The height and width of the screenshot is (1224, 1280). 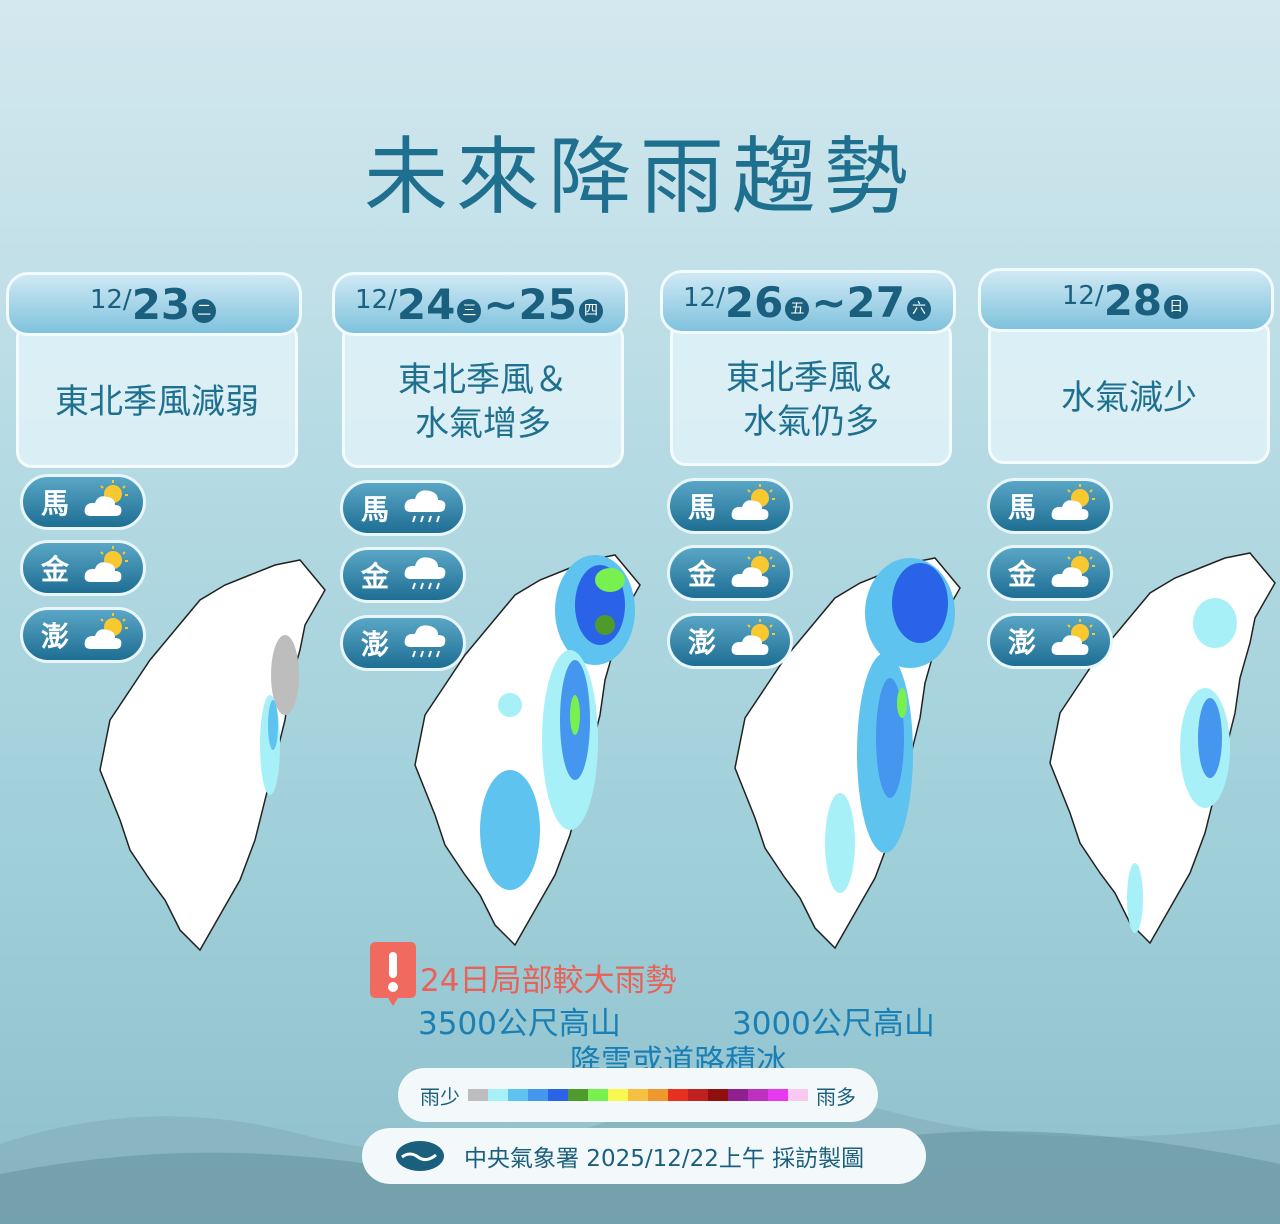 I want to click on forecast-description: 東北季風＆ 水氣仍多, so click(x=811, y=393).